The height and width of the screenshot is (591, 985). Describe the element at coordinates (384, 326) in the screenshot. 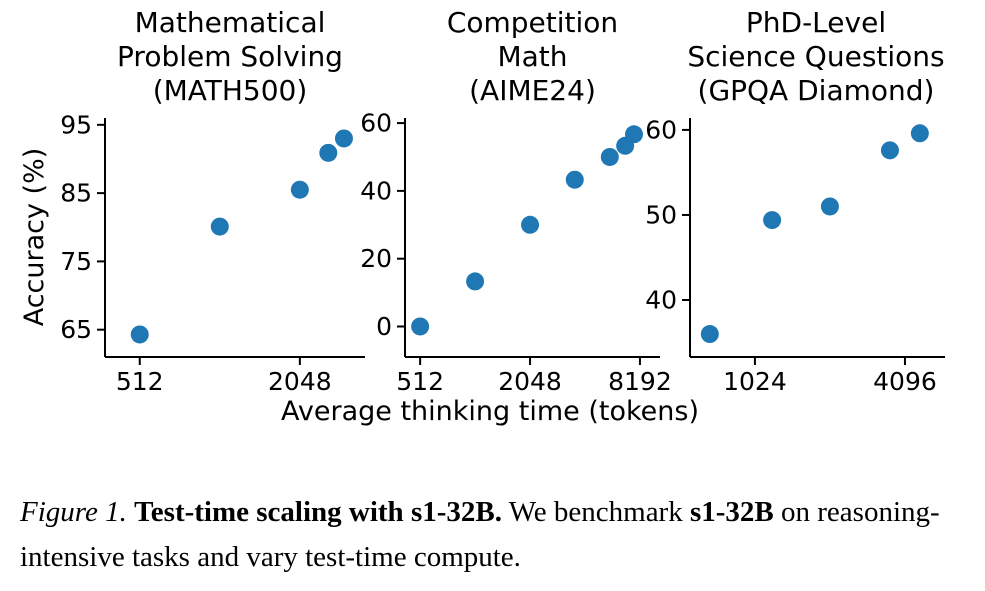

I see `y-tick-label: 0` at that location.